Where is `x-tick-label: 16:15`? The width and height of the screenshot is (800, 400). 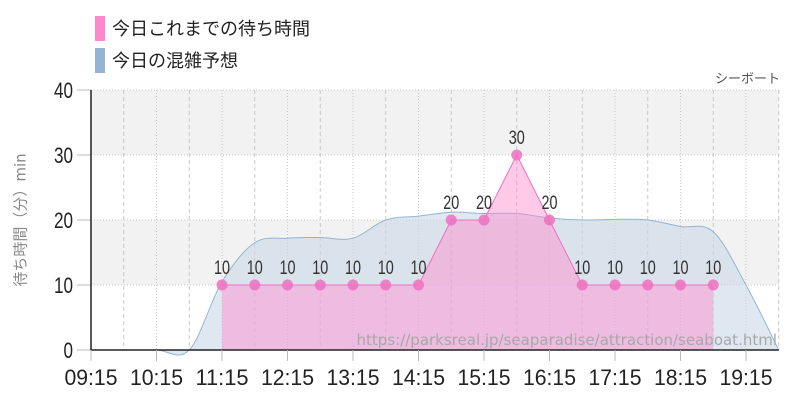
x-tick-label: 16:15 is located at coordinates (549, 377).